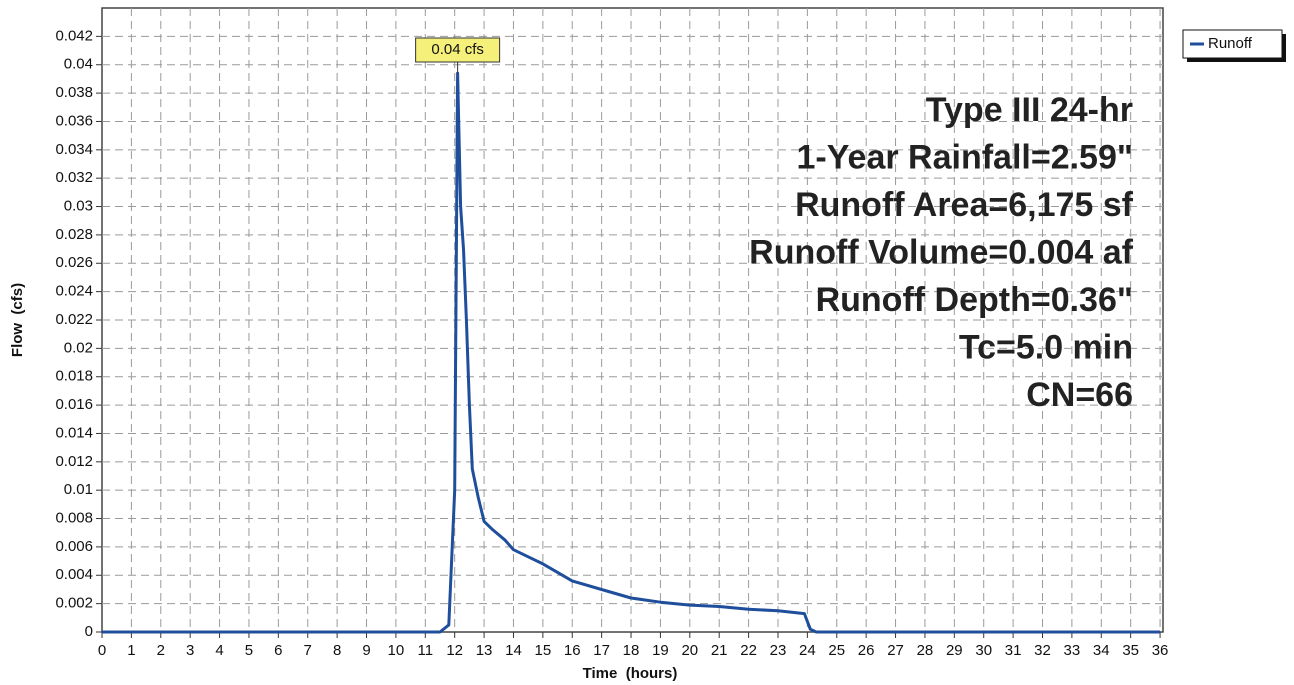 This screenshot has height=685, width=1294. I want to click on y-tick-label: 0.002, so click(74, 603).